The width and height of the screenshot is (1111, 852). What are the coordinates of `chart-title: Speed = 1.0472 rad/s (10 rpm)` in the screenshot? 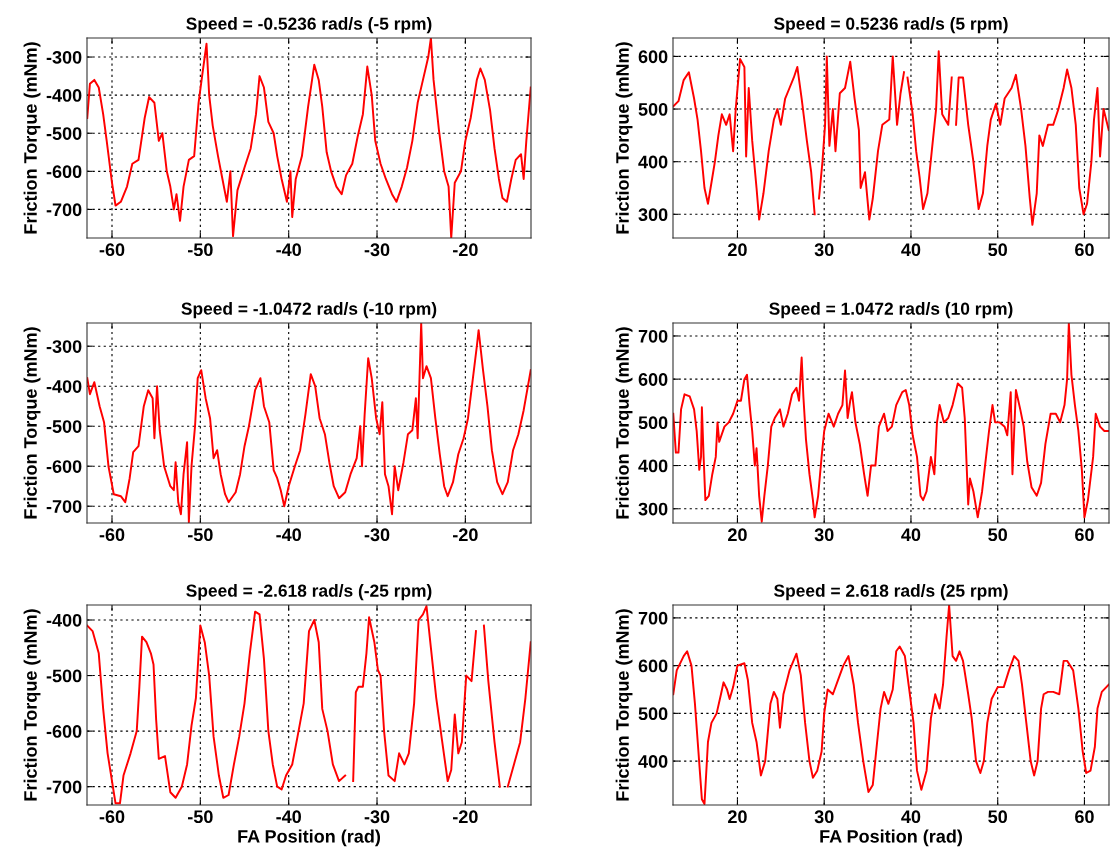 It's located at (891, 310).